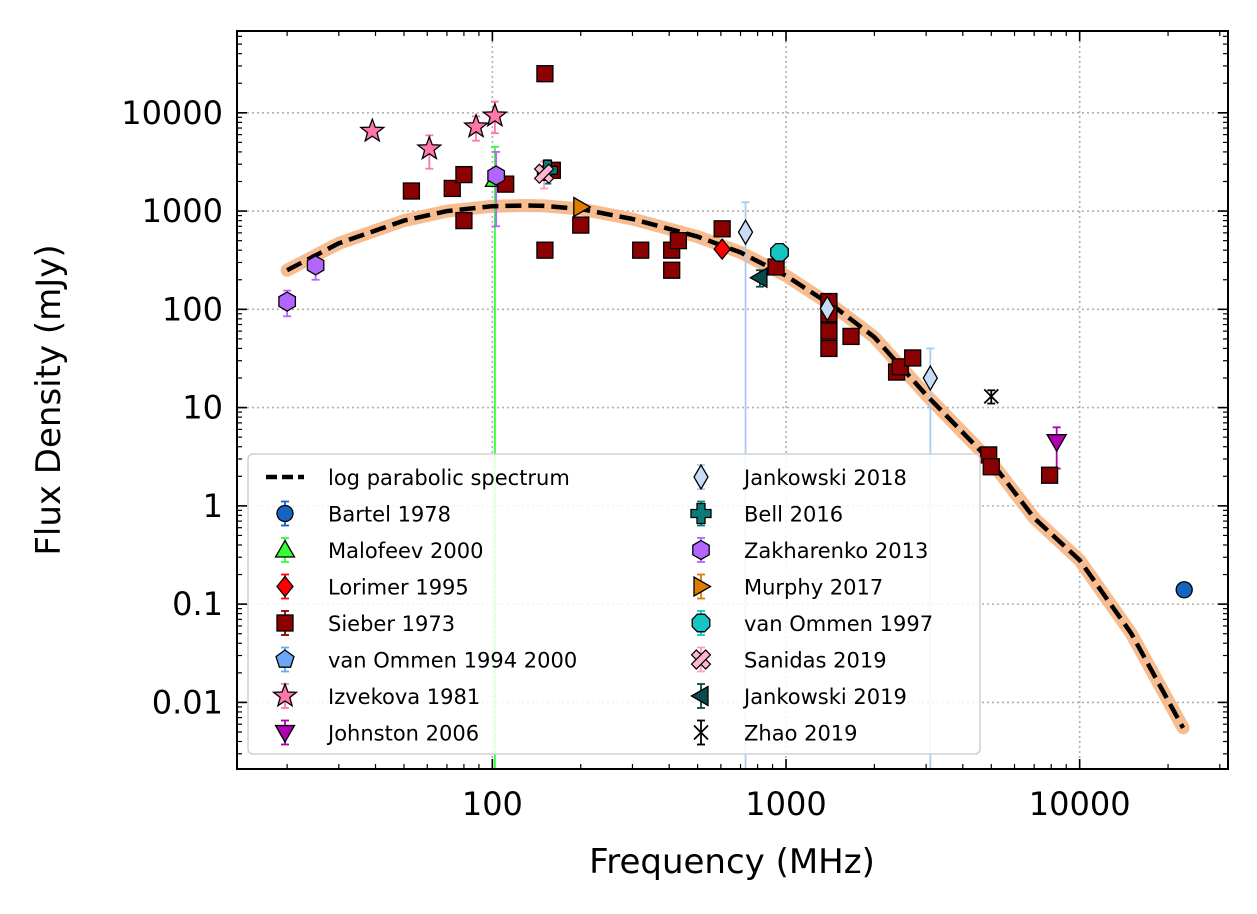  I want to click on sanidas-2019-point, so click(544, 174).